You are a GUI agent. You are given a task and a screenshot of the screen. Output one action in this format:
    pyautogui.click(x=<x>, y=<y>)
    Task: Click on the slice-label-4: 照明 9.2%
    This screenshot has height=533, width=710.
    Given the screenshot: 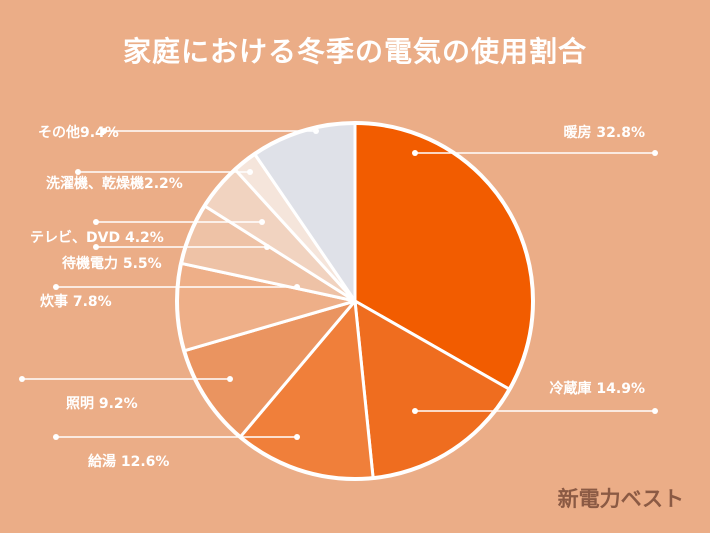 What is the action you would take?
    pyautogui.click(x=102, y=404)
    